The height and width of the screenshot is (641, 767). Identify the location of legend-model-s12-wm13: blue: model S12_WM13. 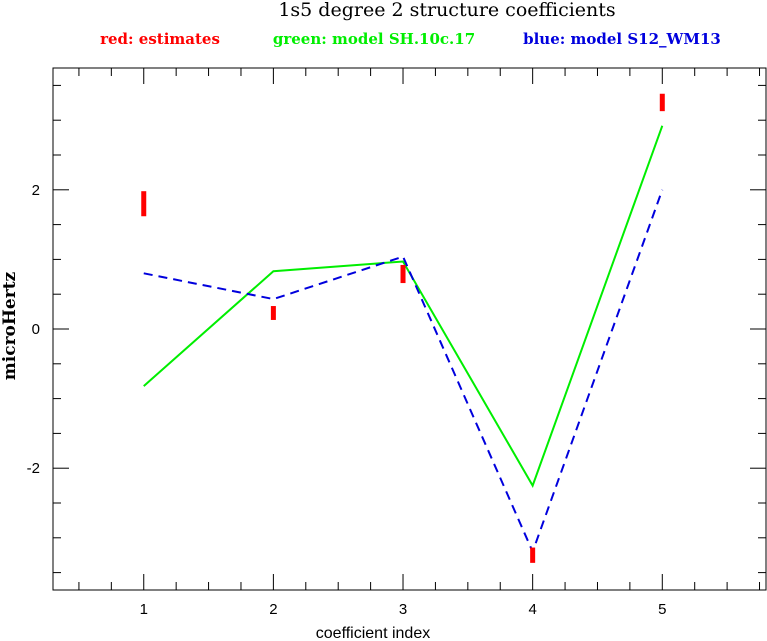
(622, 39).